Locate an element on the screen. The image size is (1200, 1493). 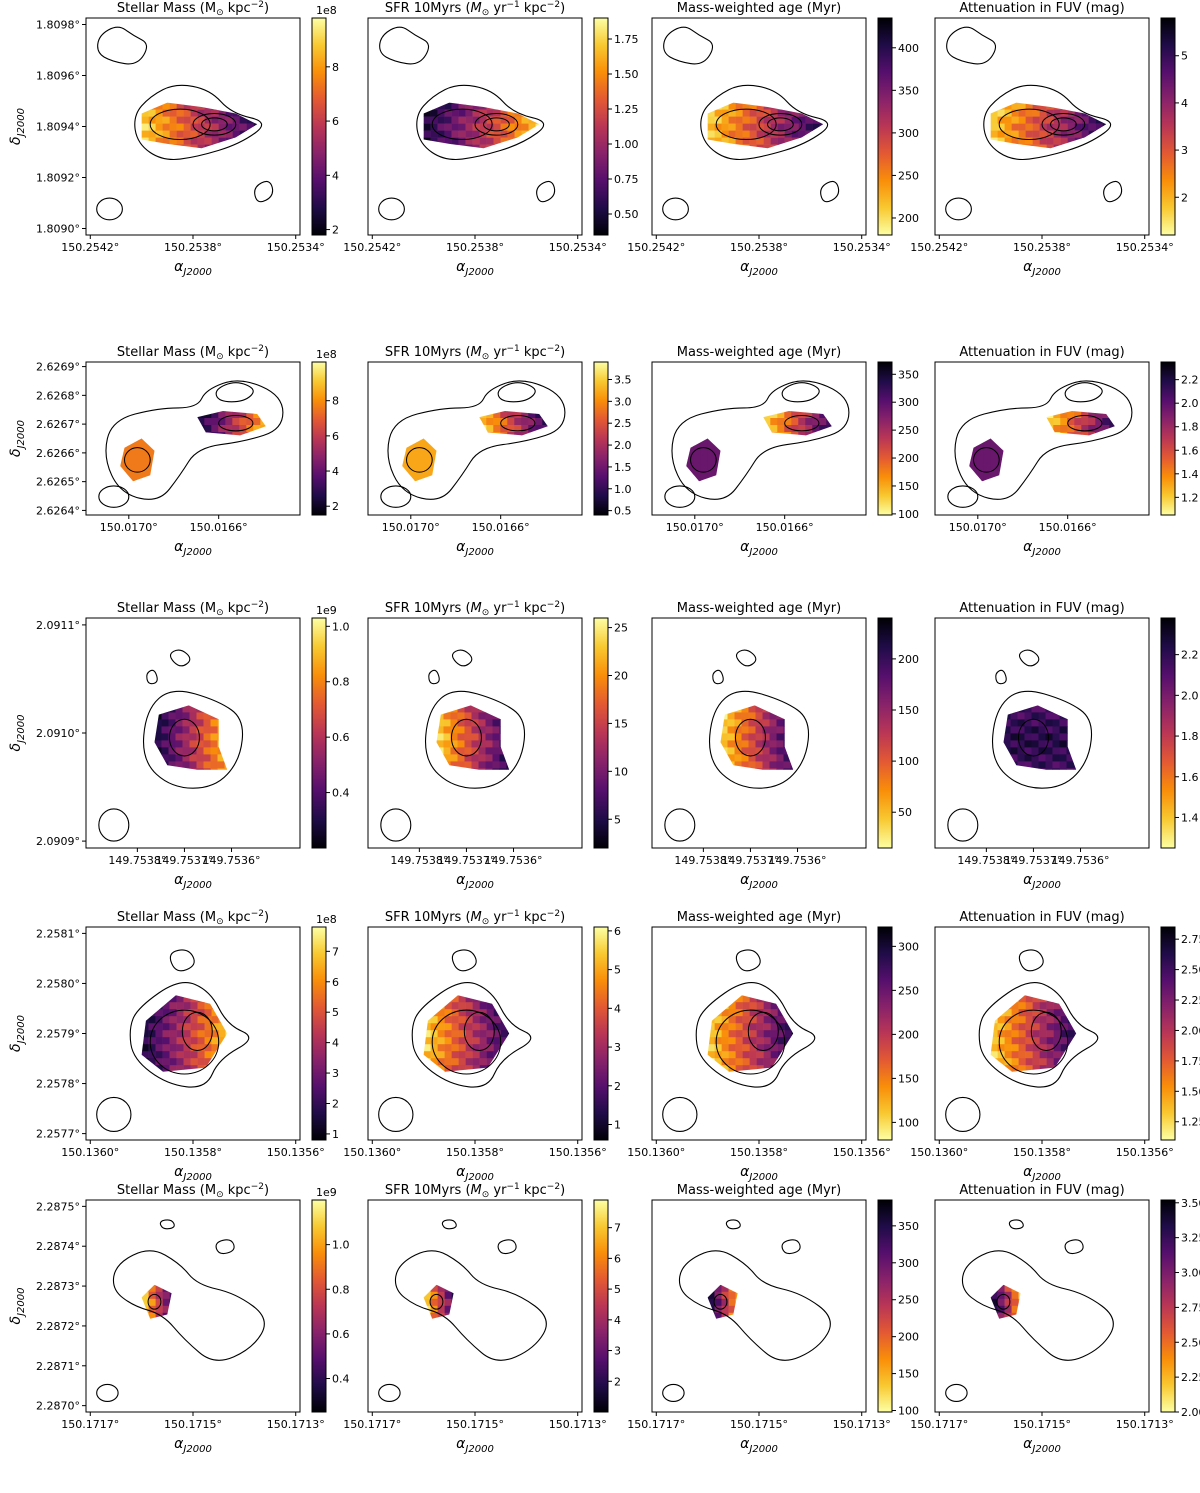
heatmap-pixels is located at coordinates (481, 125).